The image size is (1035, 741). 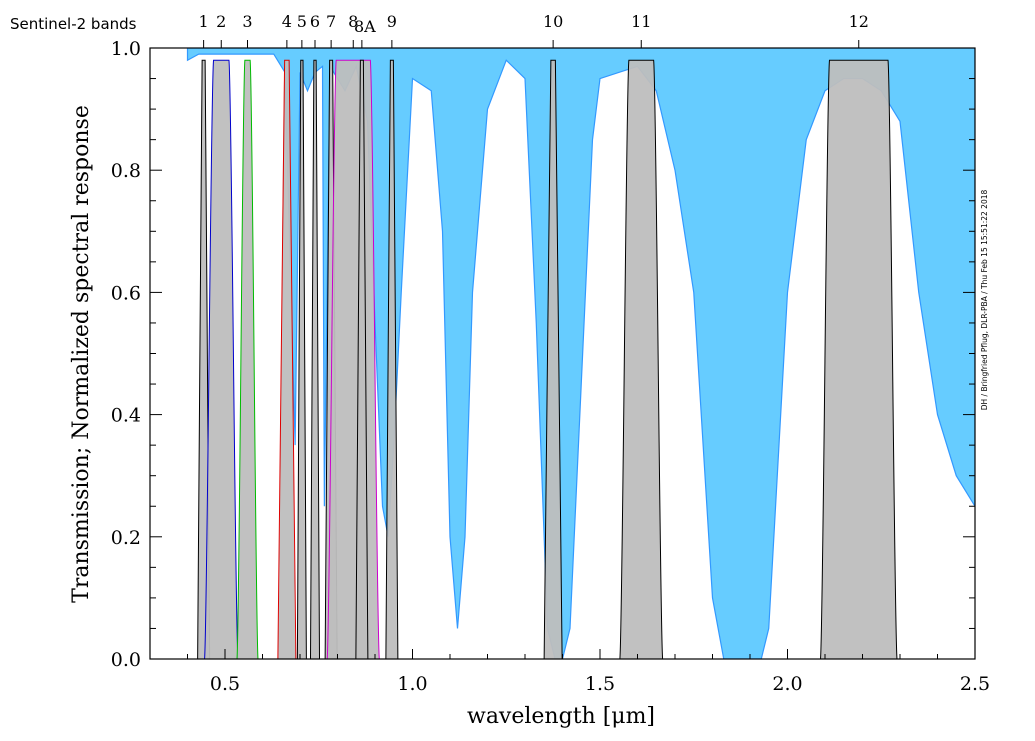 I want to click on x-tick-label: 2.0, so click(x=787, y=684).